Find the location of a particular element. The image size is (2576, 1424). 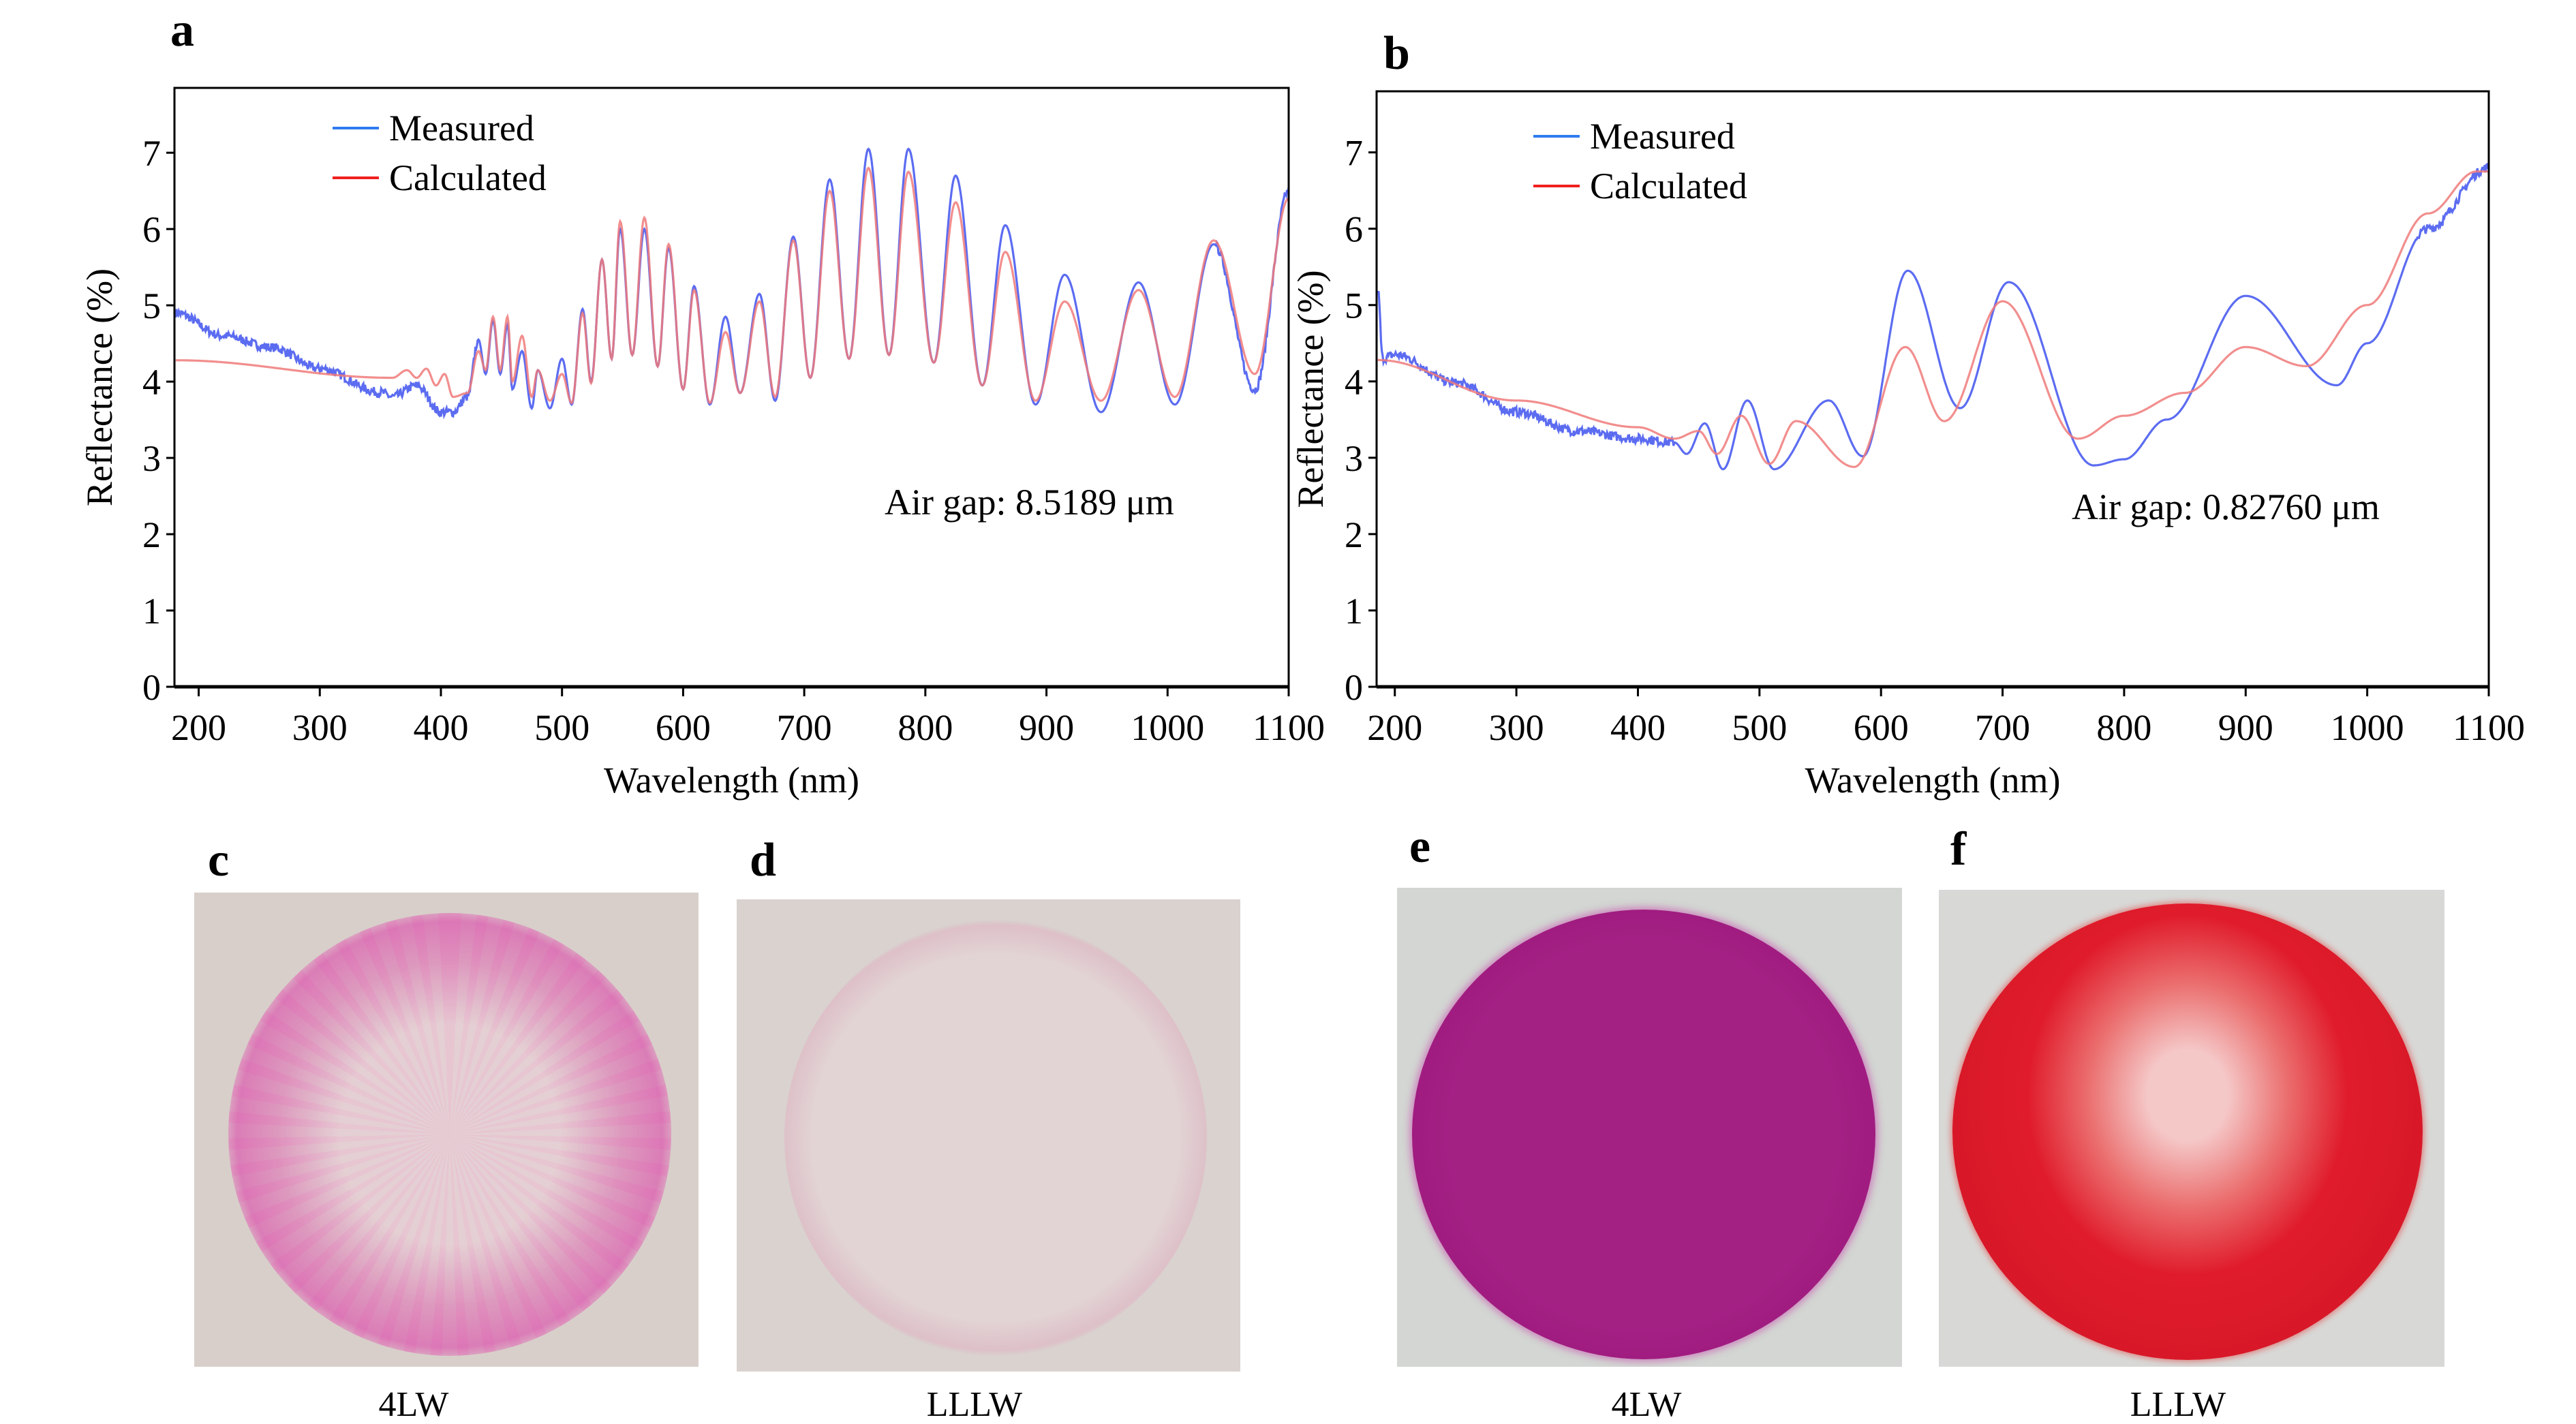

caption-d: LLLW is located at coordinates (974, 1404).